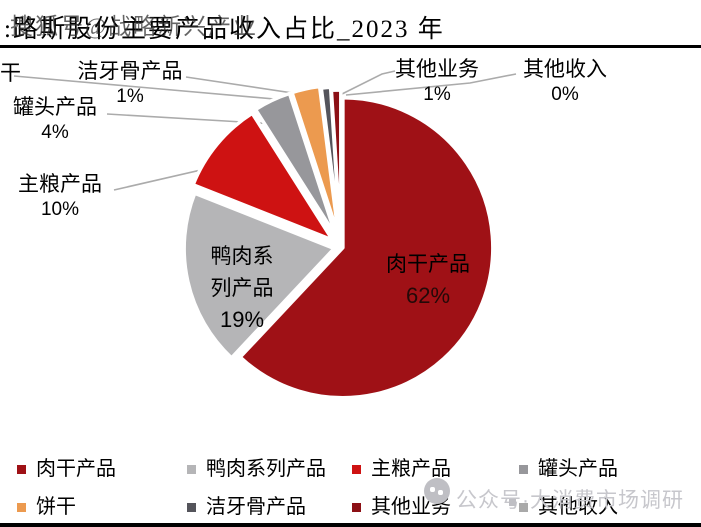 The image size is (701, 527). I want to click on legend-item-zhuliang: 主粮产品, so click(401, 469).